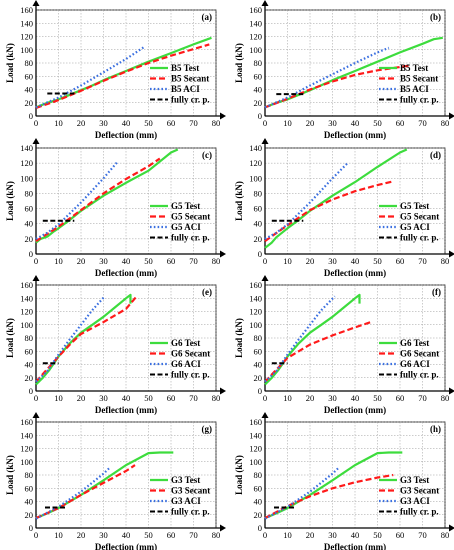 This screenshot has width=454, height=550. Describe the element at coordinates (239, 63) in the screenshot. I see `y-axis-label: Load (kN)` at that location.